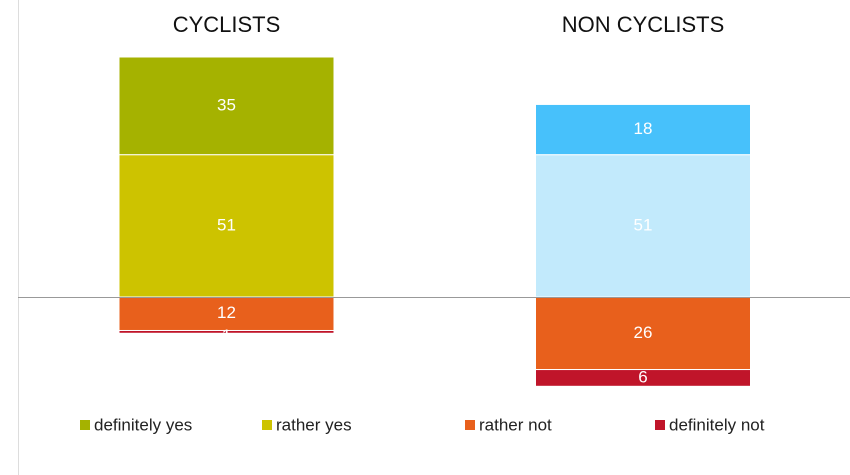 This screenshot has width=850, height=475. What do you see at coordinates (143, 424) in the screenshot?
I see `legend-label: definitely yes` at bounding box center [143, 424].